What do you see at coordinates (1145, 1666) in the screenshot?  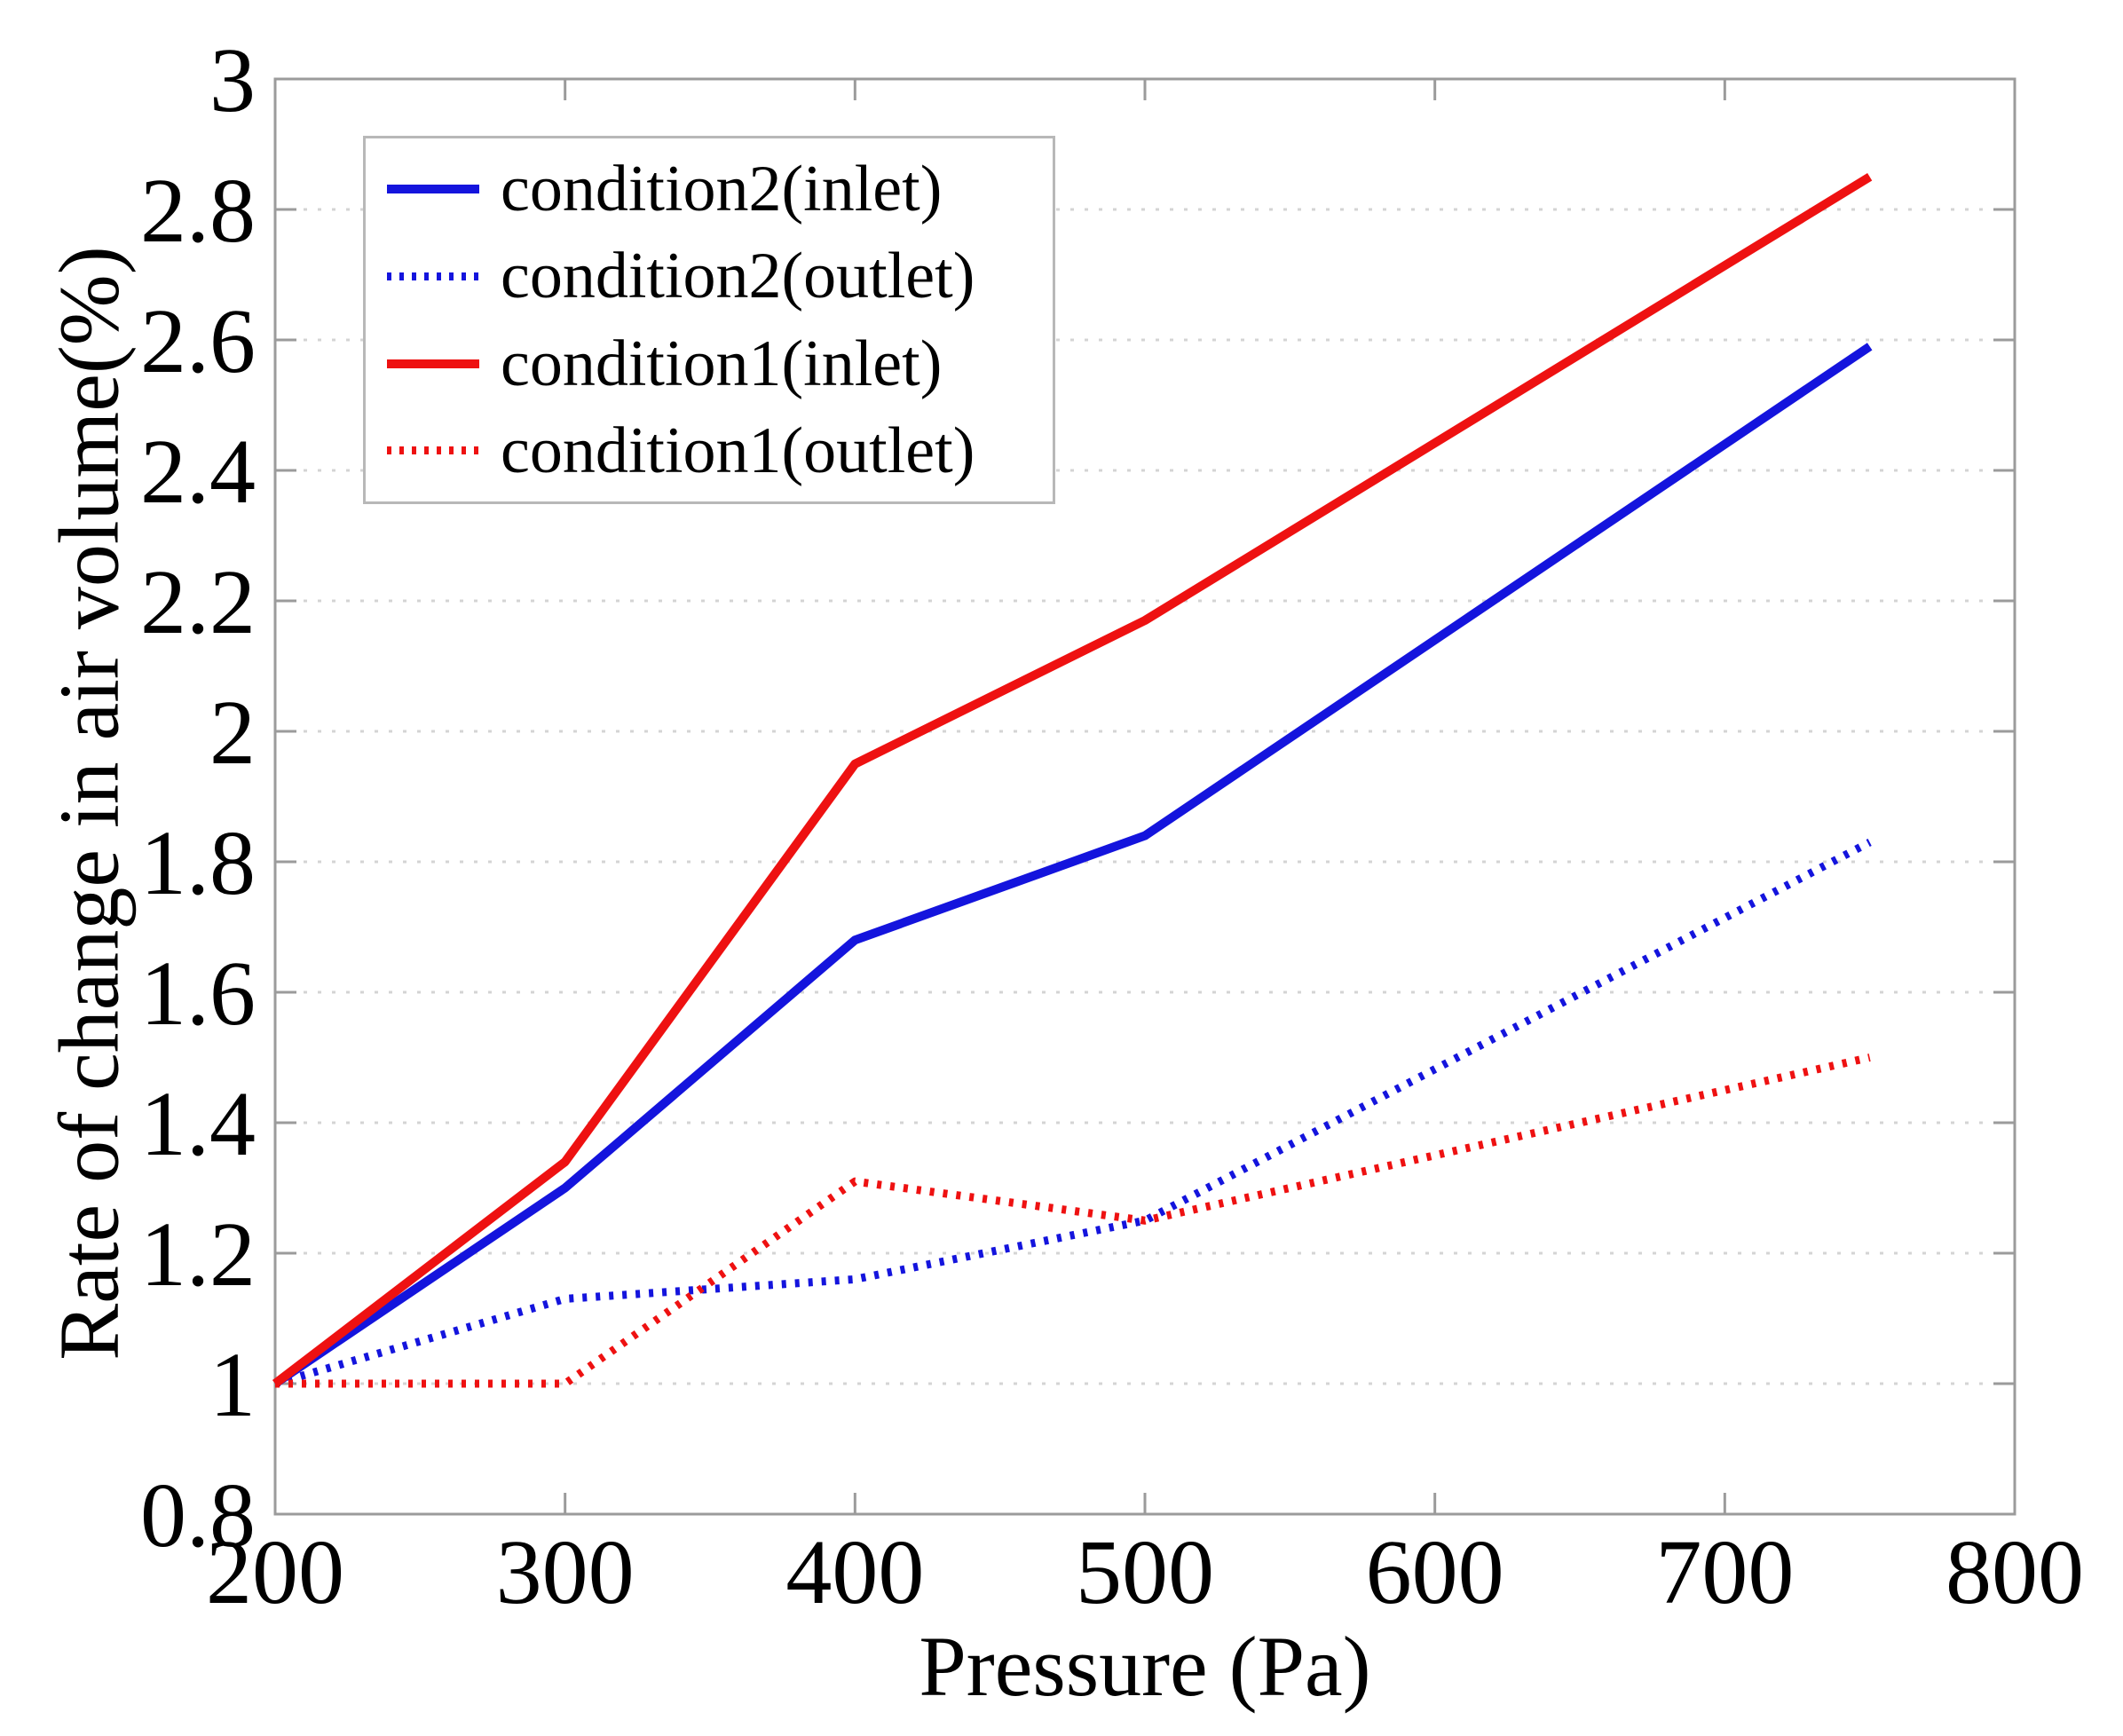 I see `x-axis-label: Pressure (Pa)` at bounding box center [1145, 1666].